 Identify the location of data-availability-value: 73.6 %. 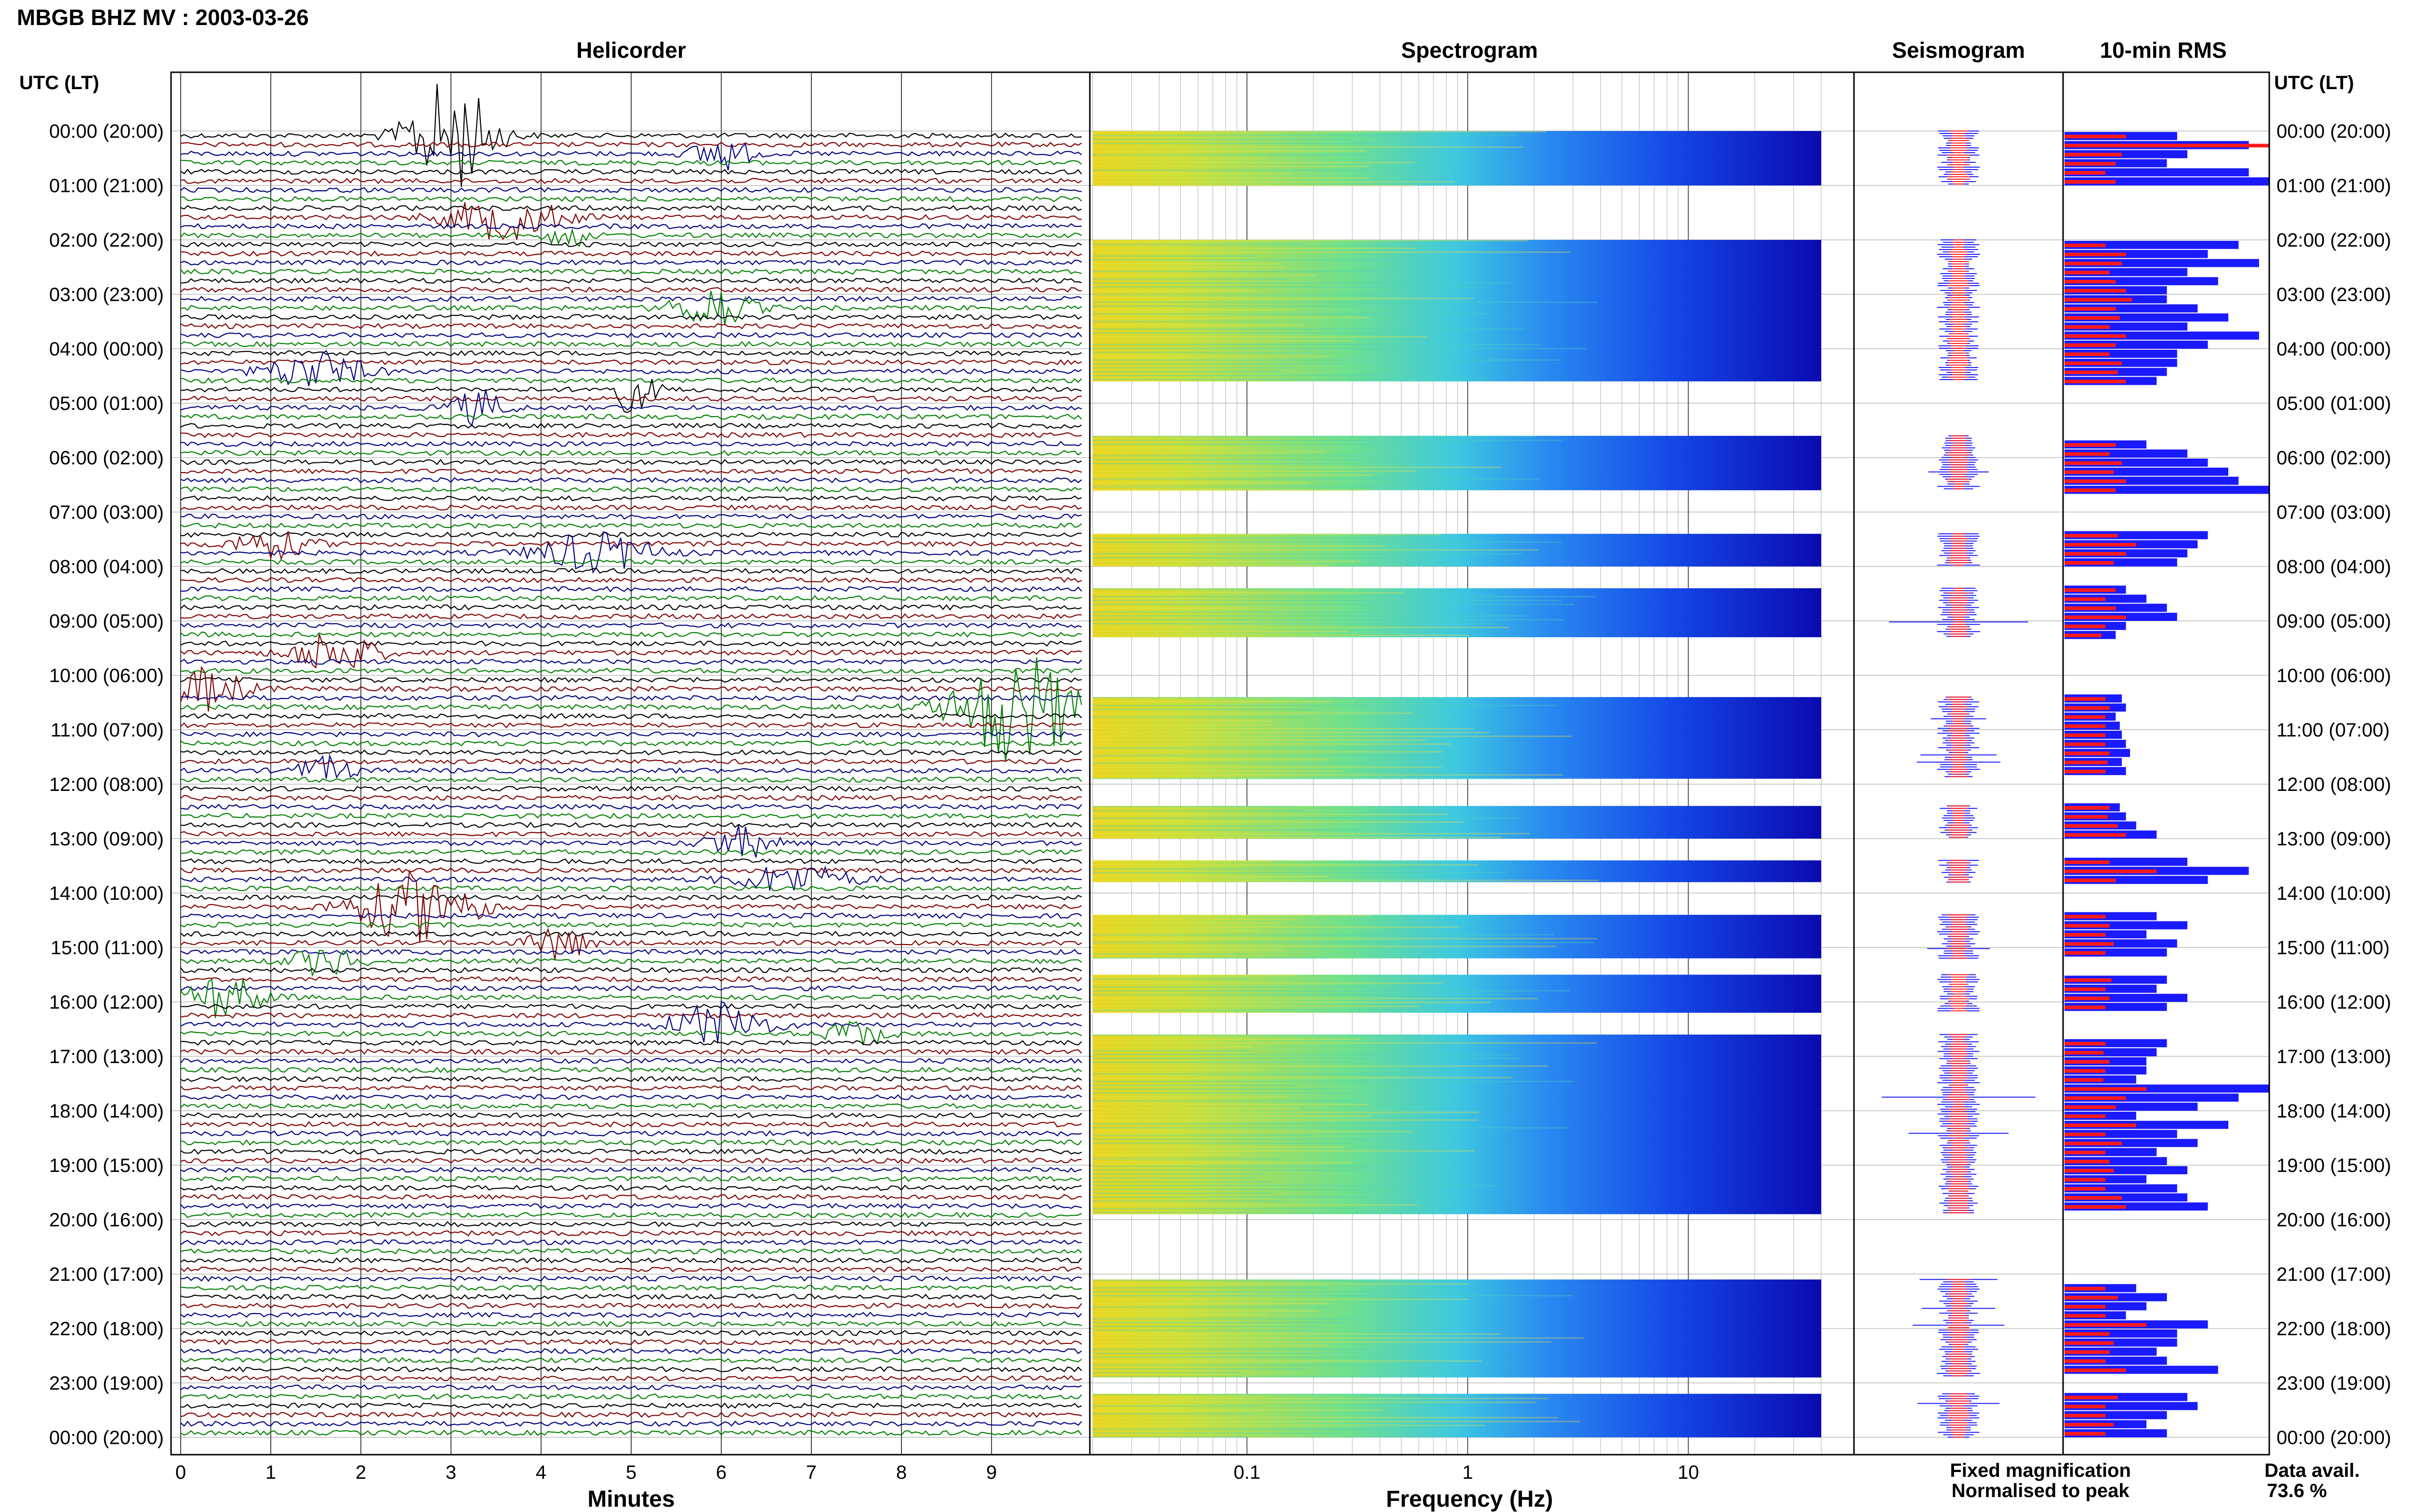
(2297, 1490).